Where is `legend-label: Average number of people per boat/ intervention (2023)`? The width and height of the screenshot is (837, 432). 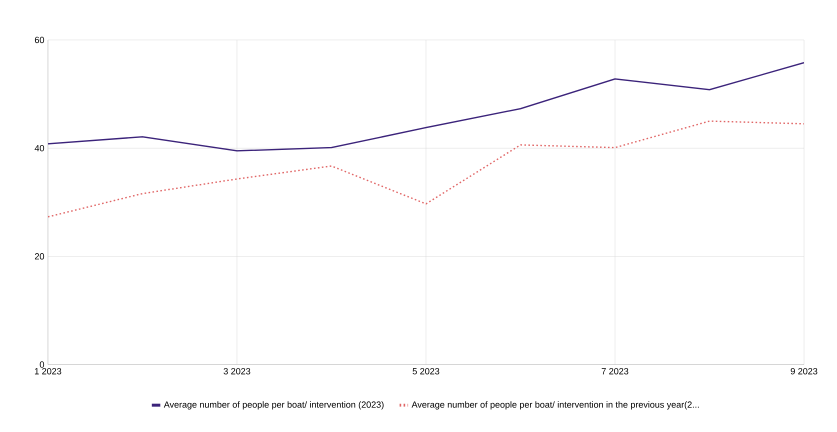 legend-label: Average number of people per boat/ intervention (2023) is located at coordinates (274, 405).